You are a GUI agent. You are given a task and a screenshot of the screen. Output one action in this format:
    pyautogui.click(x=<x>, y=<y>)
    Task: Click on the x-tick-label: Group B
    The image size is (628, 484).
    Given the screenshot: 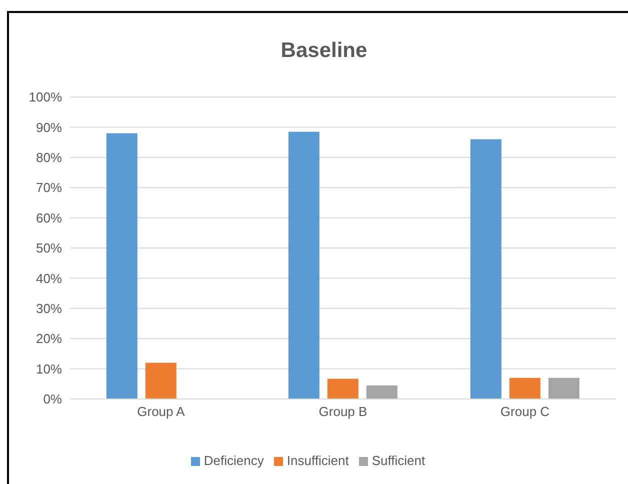 What is the action you would take?
    pyautogui.click(x=343, y=412)
    